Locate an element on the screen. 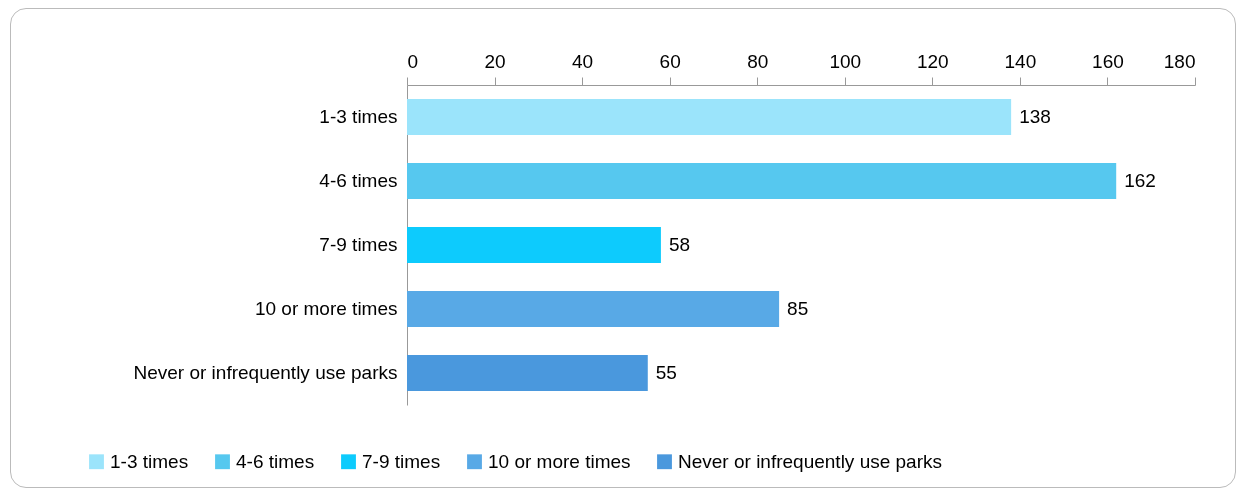 This screenshot has width=1248, height=498. y-tick-label: 1-3 times is located at coordinates (358, 116).